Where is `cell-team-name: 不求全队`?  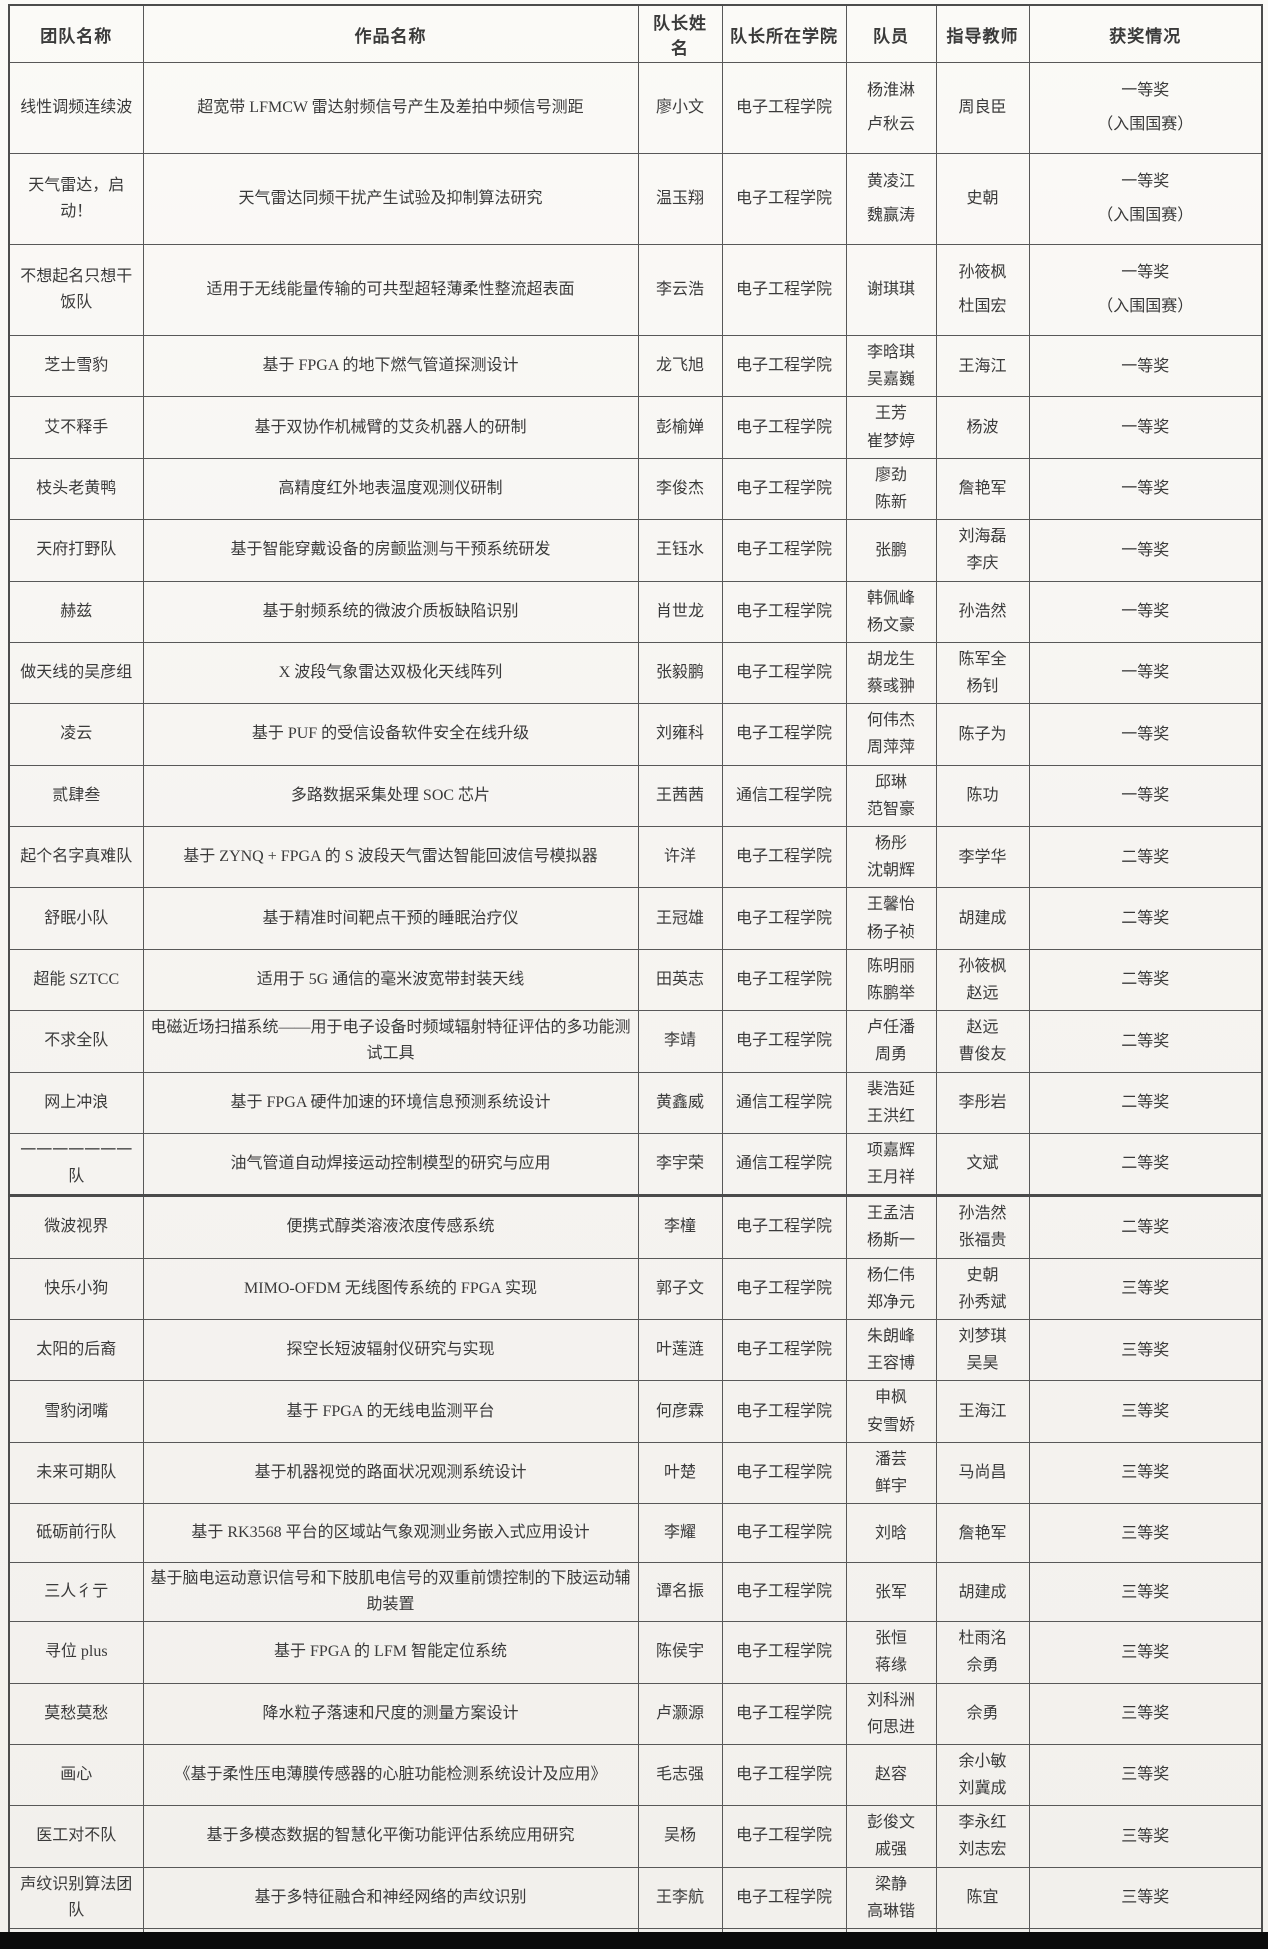 cell-team-name: 不求全队 is located at coordinates (76, 1041).